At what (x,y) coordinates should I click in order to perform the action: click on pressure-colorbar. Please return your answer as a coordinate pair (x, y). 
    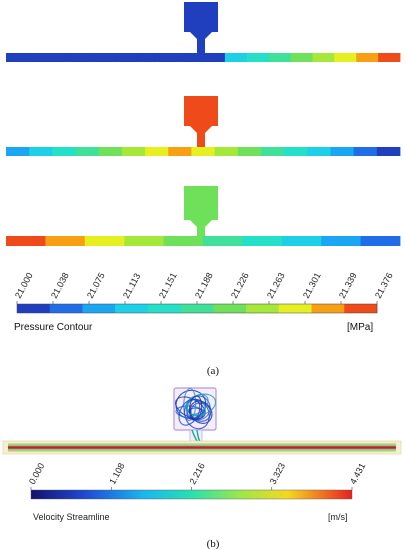
    Looking at the image, I should click on (197, 308).